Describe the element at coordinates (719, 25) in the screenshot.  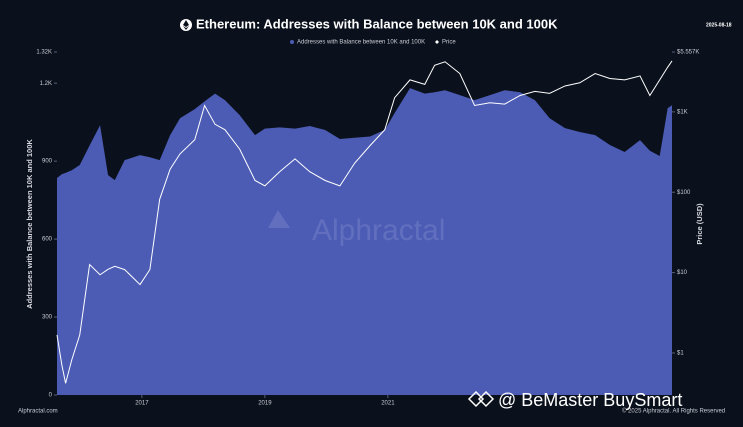
I see `date: 2025-08-18` at that location.